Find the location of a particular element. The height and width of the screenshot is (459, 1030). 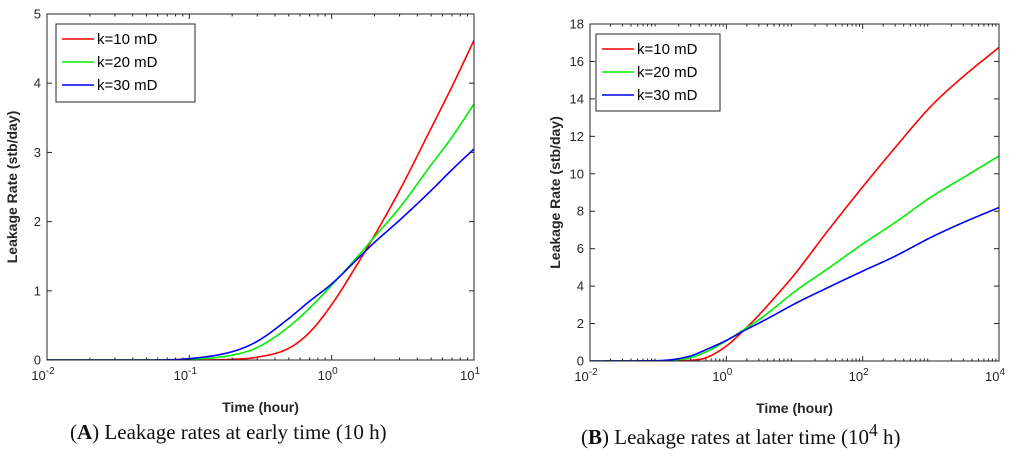

caption-a: (A) Leakage rates at early time (10 h) is located at coordinates (228, 432).